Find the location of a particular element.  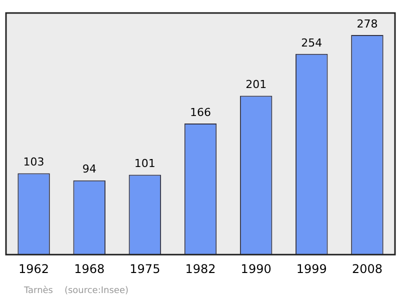

x-tick-label: 2008 is located at coordinates (367, 269).